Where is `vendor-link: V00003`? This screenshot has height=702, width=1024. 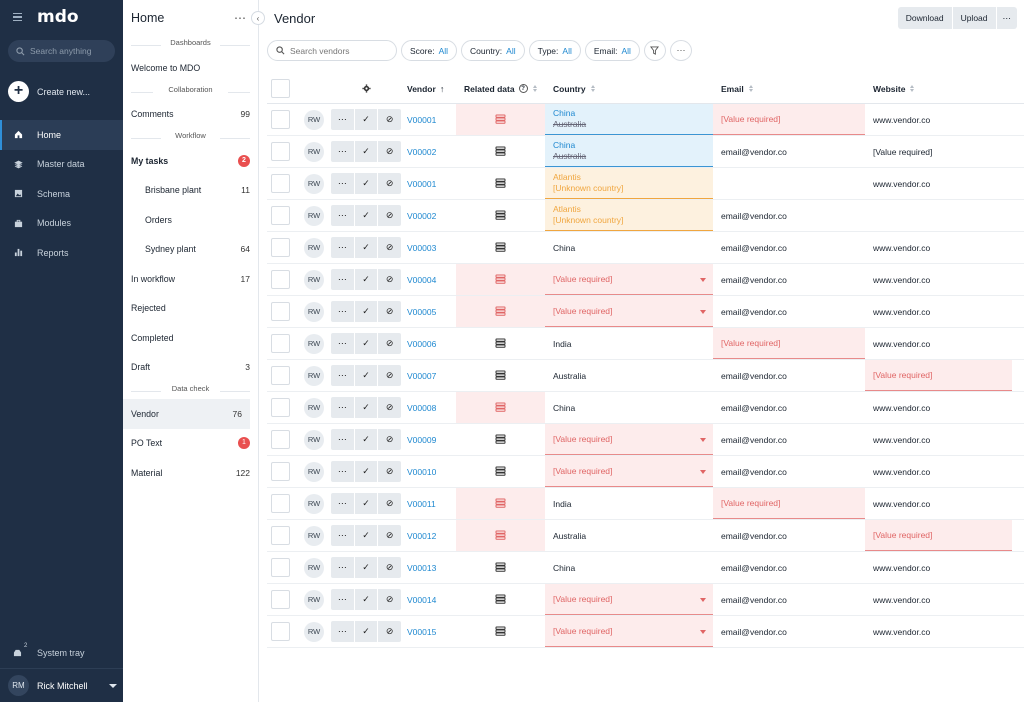 vendor-link: V00003 is located at coordinates (422, 247).